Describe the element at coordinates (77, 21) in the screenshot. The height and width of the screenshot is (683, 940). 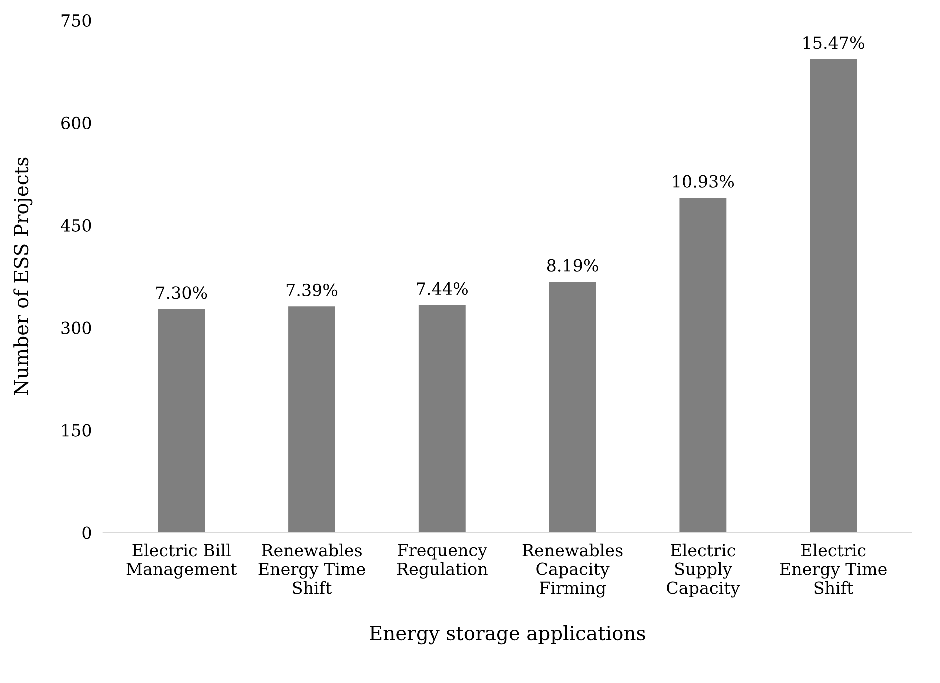
I see `y-tick-label: 750` at that location.